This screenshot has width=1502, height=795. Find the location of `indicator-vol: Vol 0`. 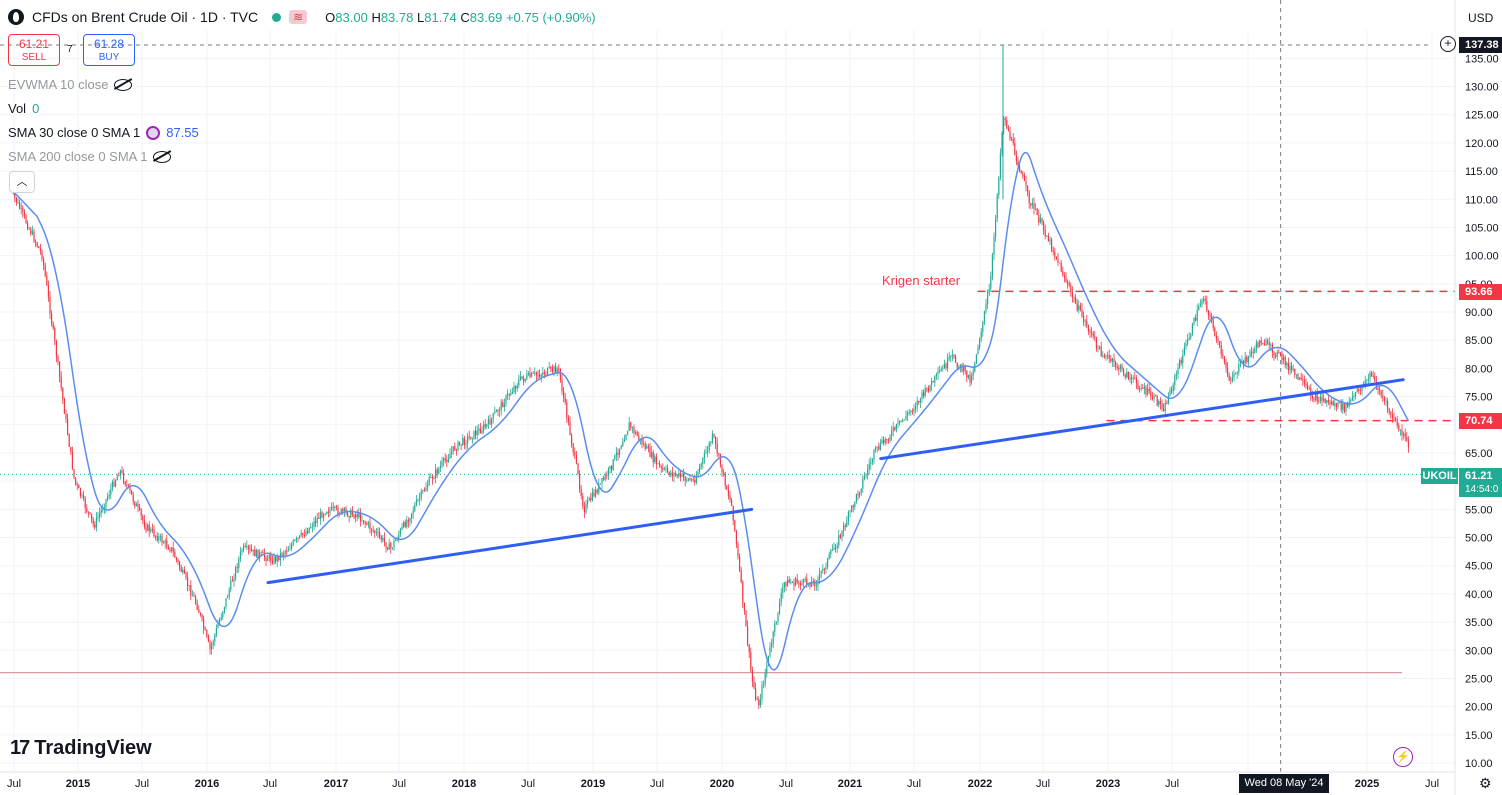

indicator-vol: Vol 0 is located at coordinates (24, 108).